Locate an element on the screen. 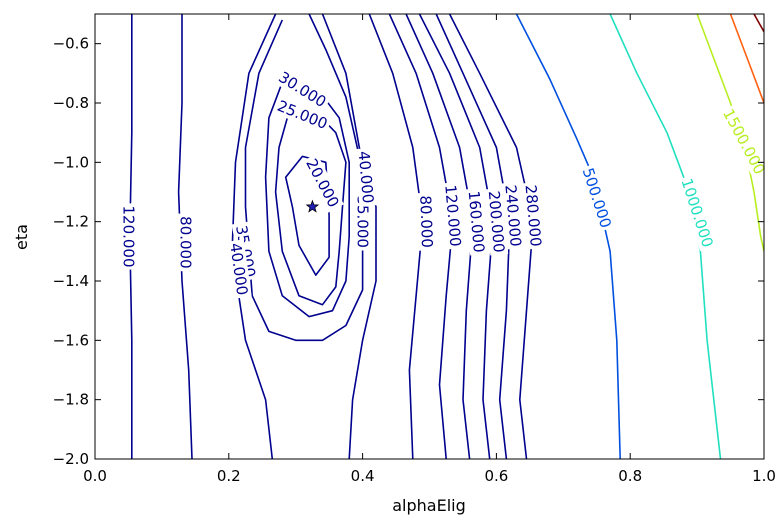 This screenshot has height=518, width=783. contour-label-group: 280.000 is located at coordinates (533, 215).